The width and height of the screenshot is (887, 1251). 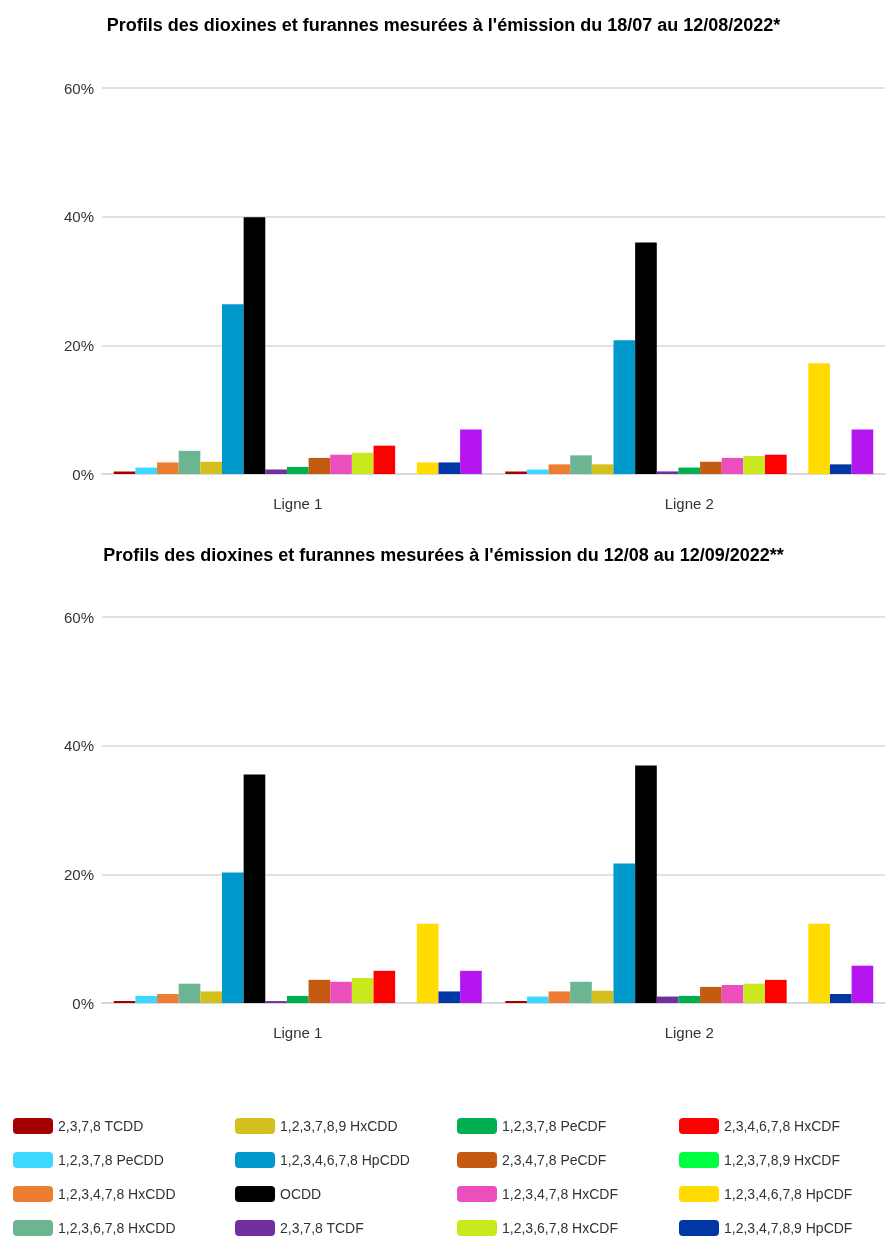 What do you see at coordinates (443, 25) in the screenshot?
I see `chart-title: Profils des dioxines et furannes mesurées à l'émission du 18/07 au 12/08/2022*` at bounding box center [443, 25].